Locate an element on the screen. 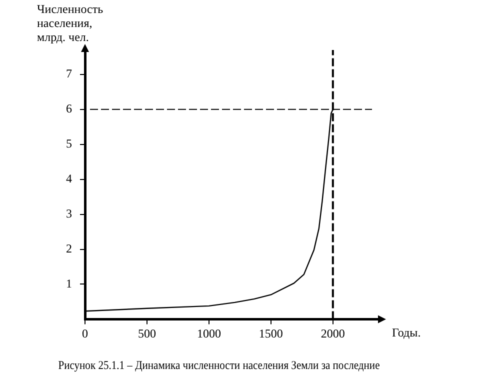 This screenshot has height=385, width=492. y-tick-label: 1 is located at coordinates (69, 283).